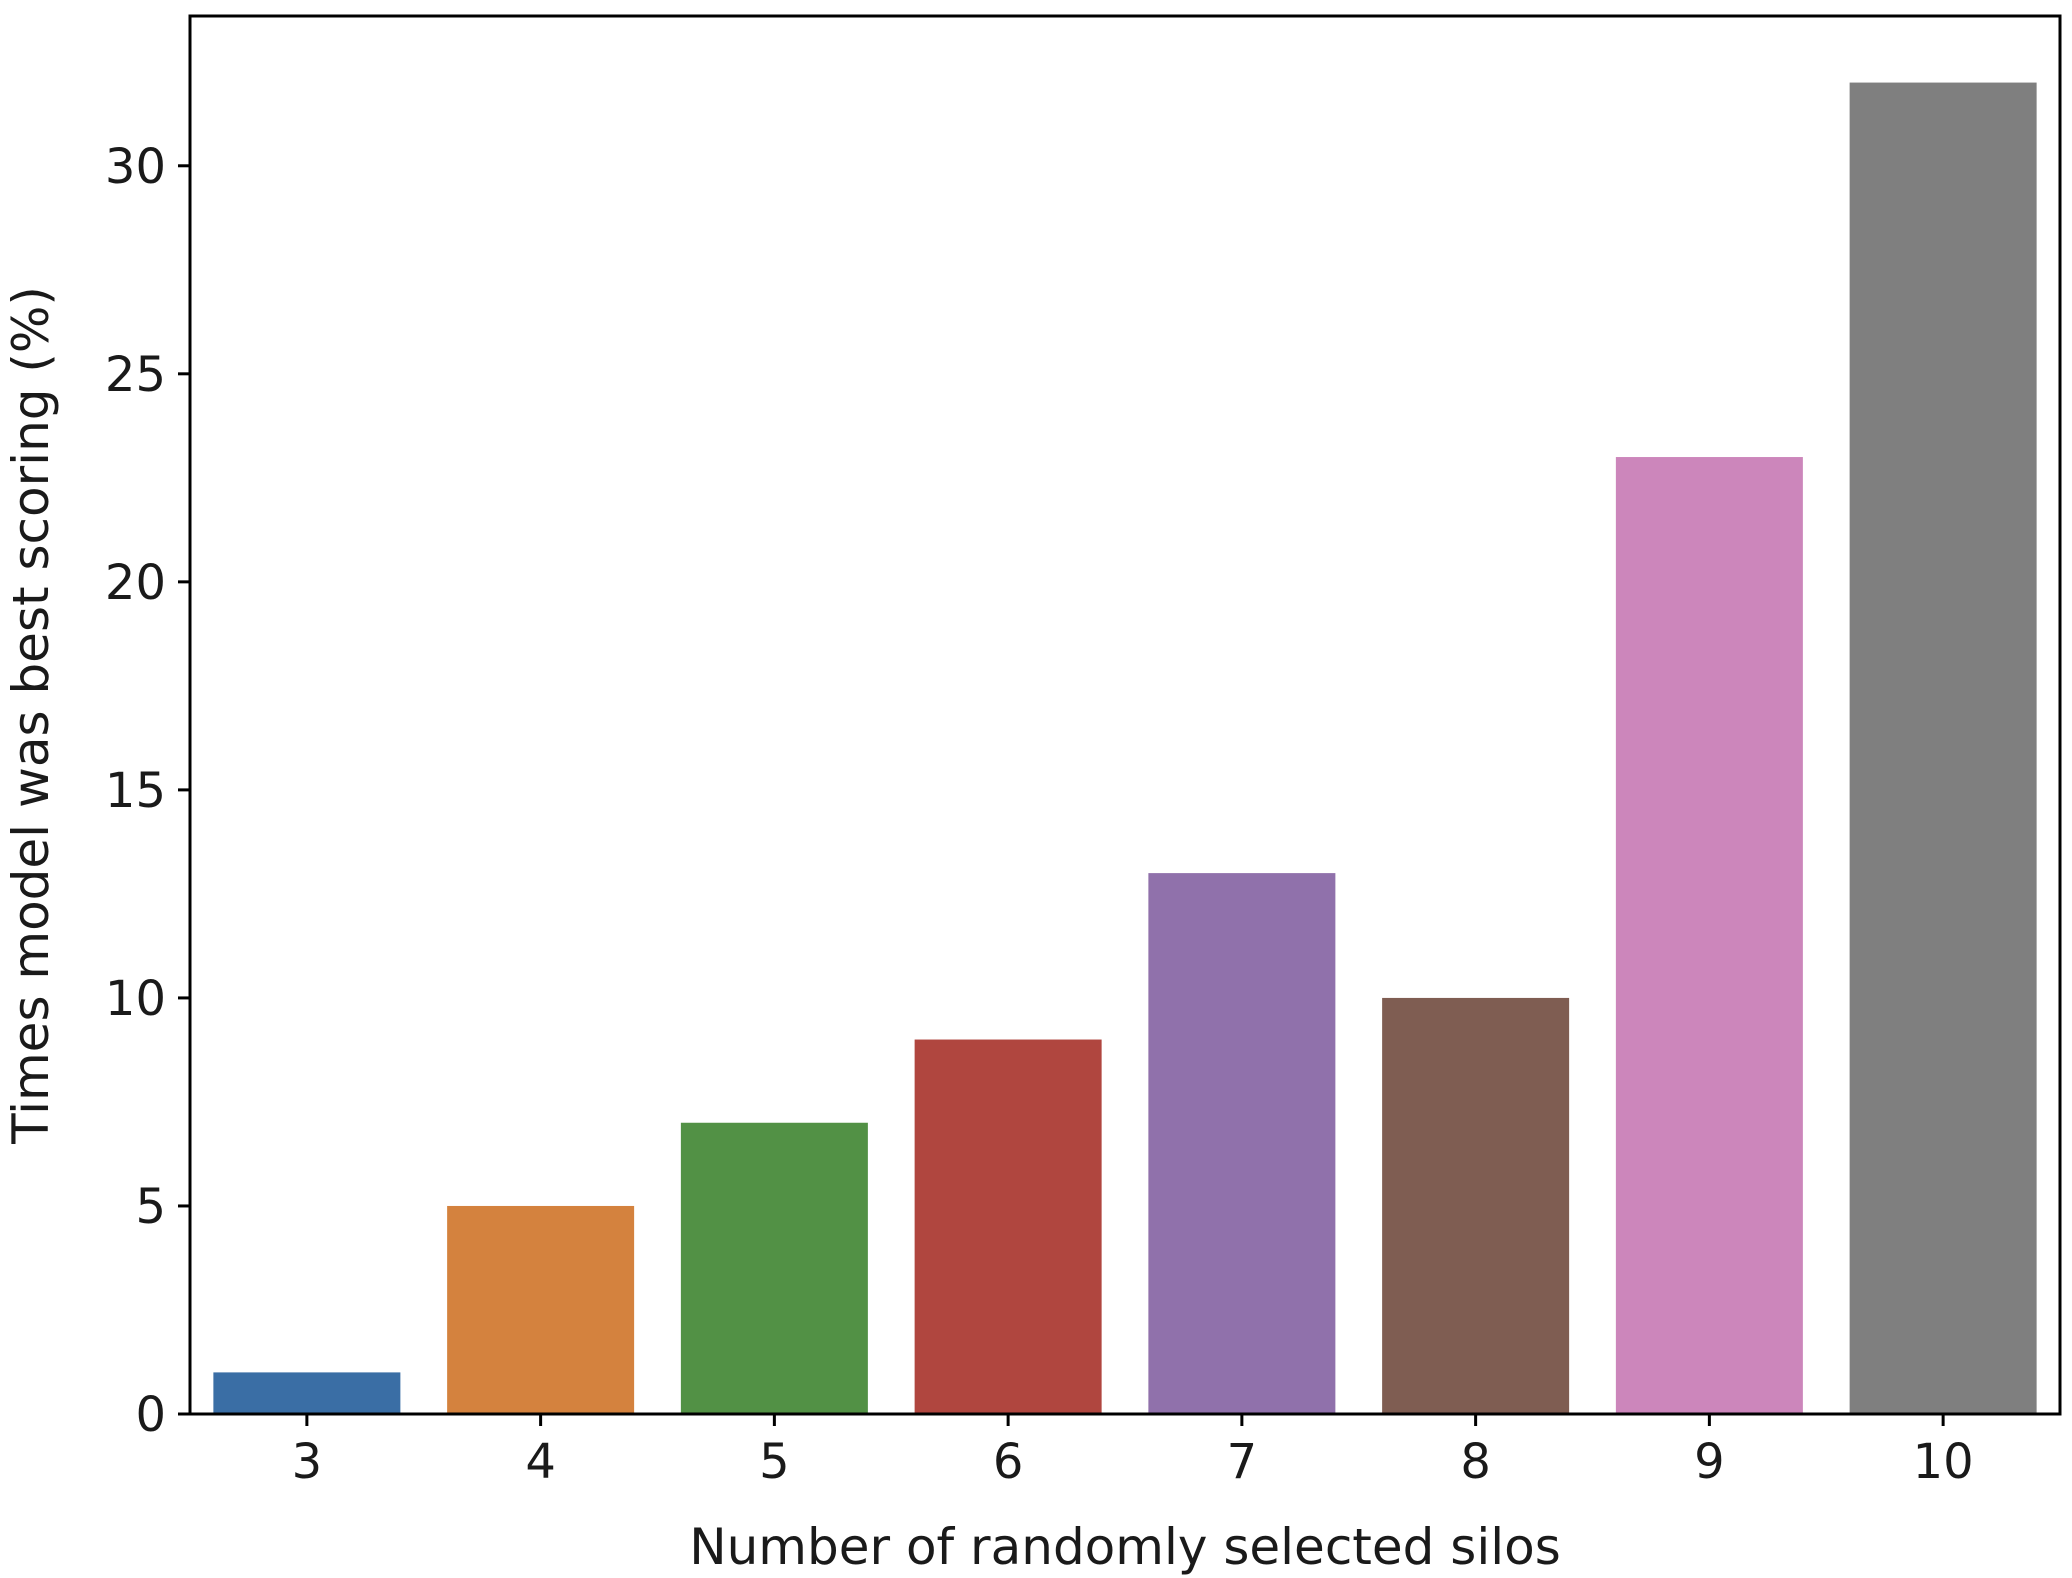 The image size is (2072, 1578). Describe the element at coordinates (1008, 1462) in the screenshot. I see `x-tick-label-6: 6` at that location.